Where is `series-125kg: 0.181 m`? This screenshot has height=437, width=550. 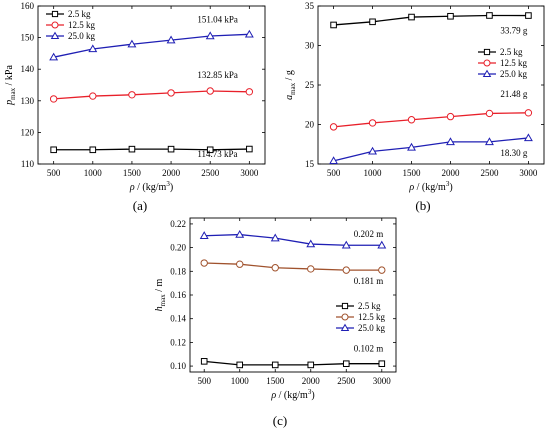 series-125kg: 0.181 m is located at coordinates (293, 272).